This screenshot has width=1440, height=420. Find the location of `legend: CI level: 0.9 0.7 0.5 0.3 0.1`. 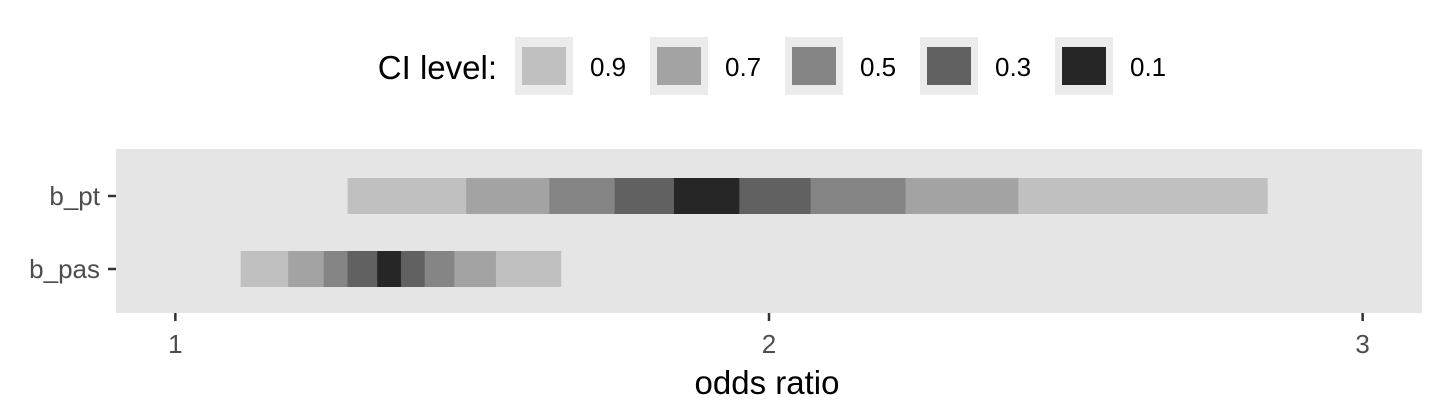

legend: CI level: 0.9 0.7 0.5 0.3 0.1 is located at coordinates (772, 66).